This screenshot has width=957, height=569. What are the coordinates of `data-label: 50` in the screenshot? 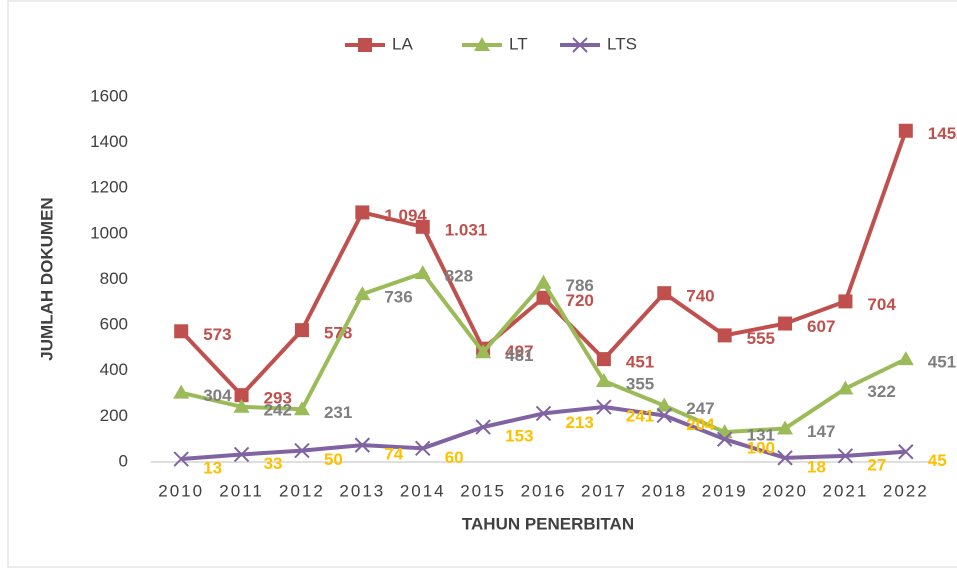 It's located at (333, 459).